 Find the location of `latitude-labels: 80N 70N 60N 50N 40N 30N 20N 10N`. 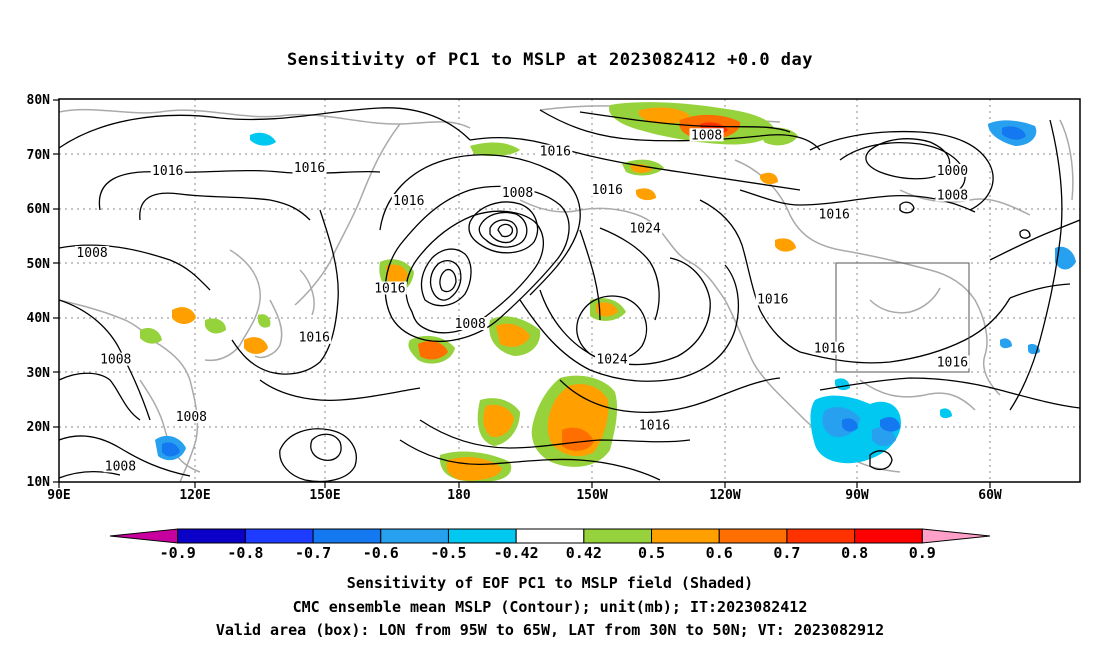

latitude-labels: 80N 70N 60N 50N 40N 30N 20N 10N is located at coordinates (39, 291).